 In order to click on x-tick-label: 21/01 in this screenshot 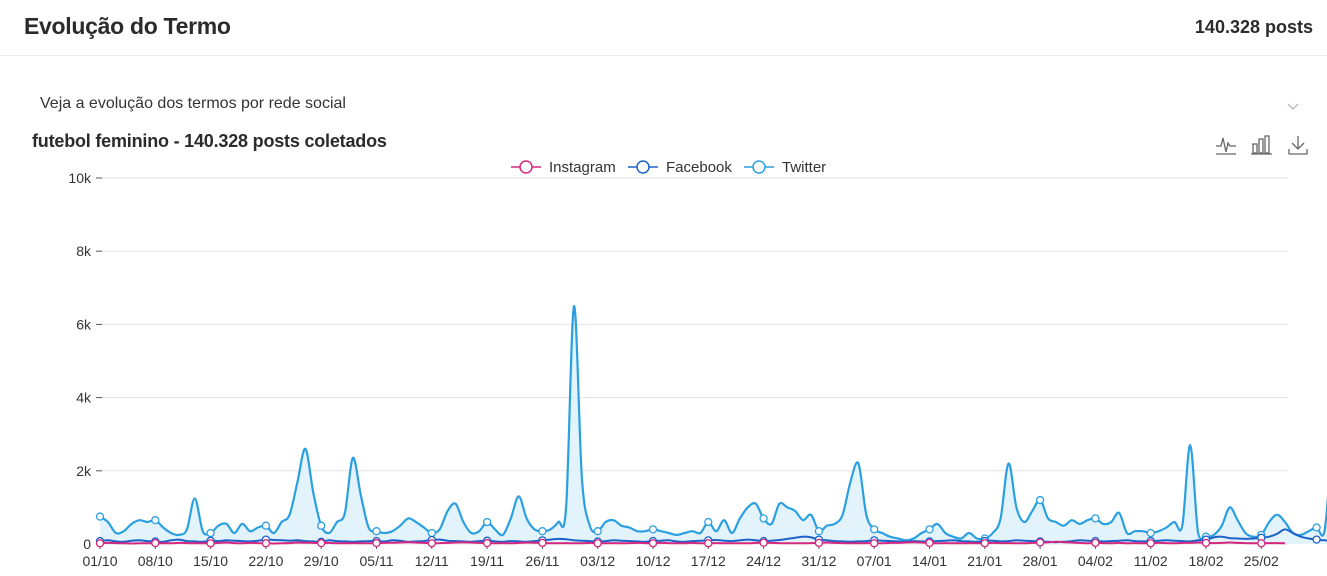, I will do `click(984, 561)`.